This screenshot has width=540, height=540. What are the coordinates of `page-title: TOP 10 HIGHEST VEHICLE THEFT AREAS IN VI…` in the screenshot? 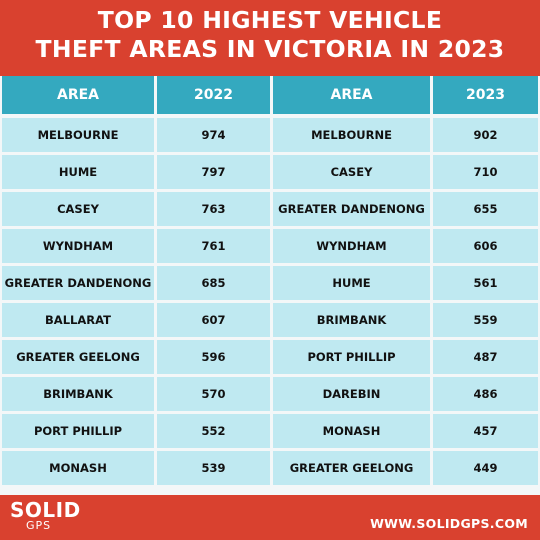 It's located at (270, 35).